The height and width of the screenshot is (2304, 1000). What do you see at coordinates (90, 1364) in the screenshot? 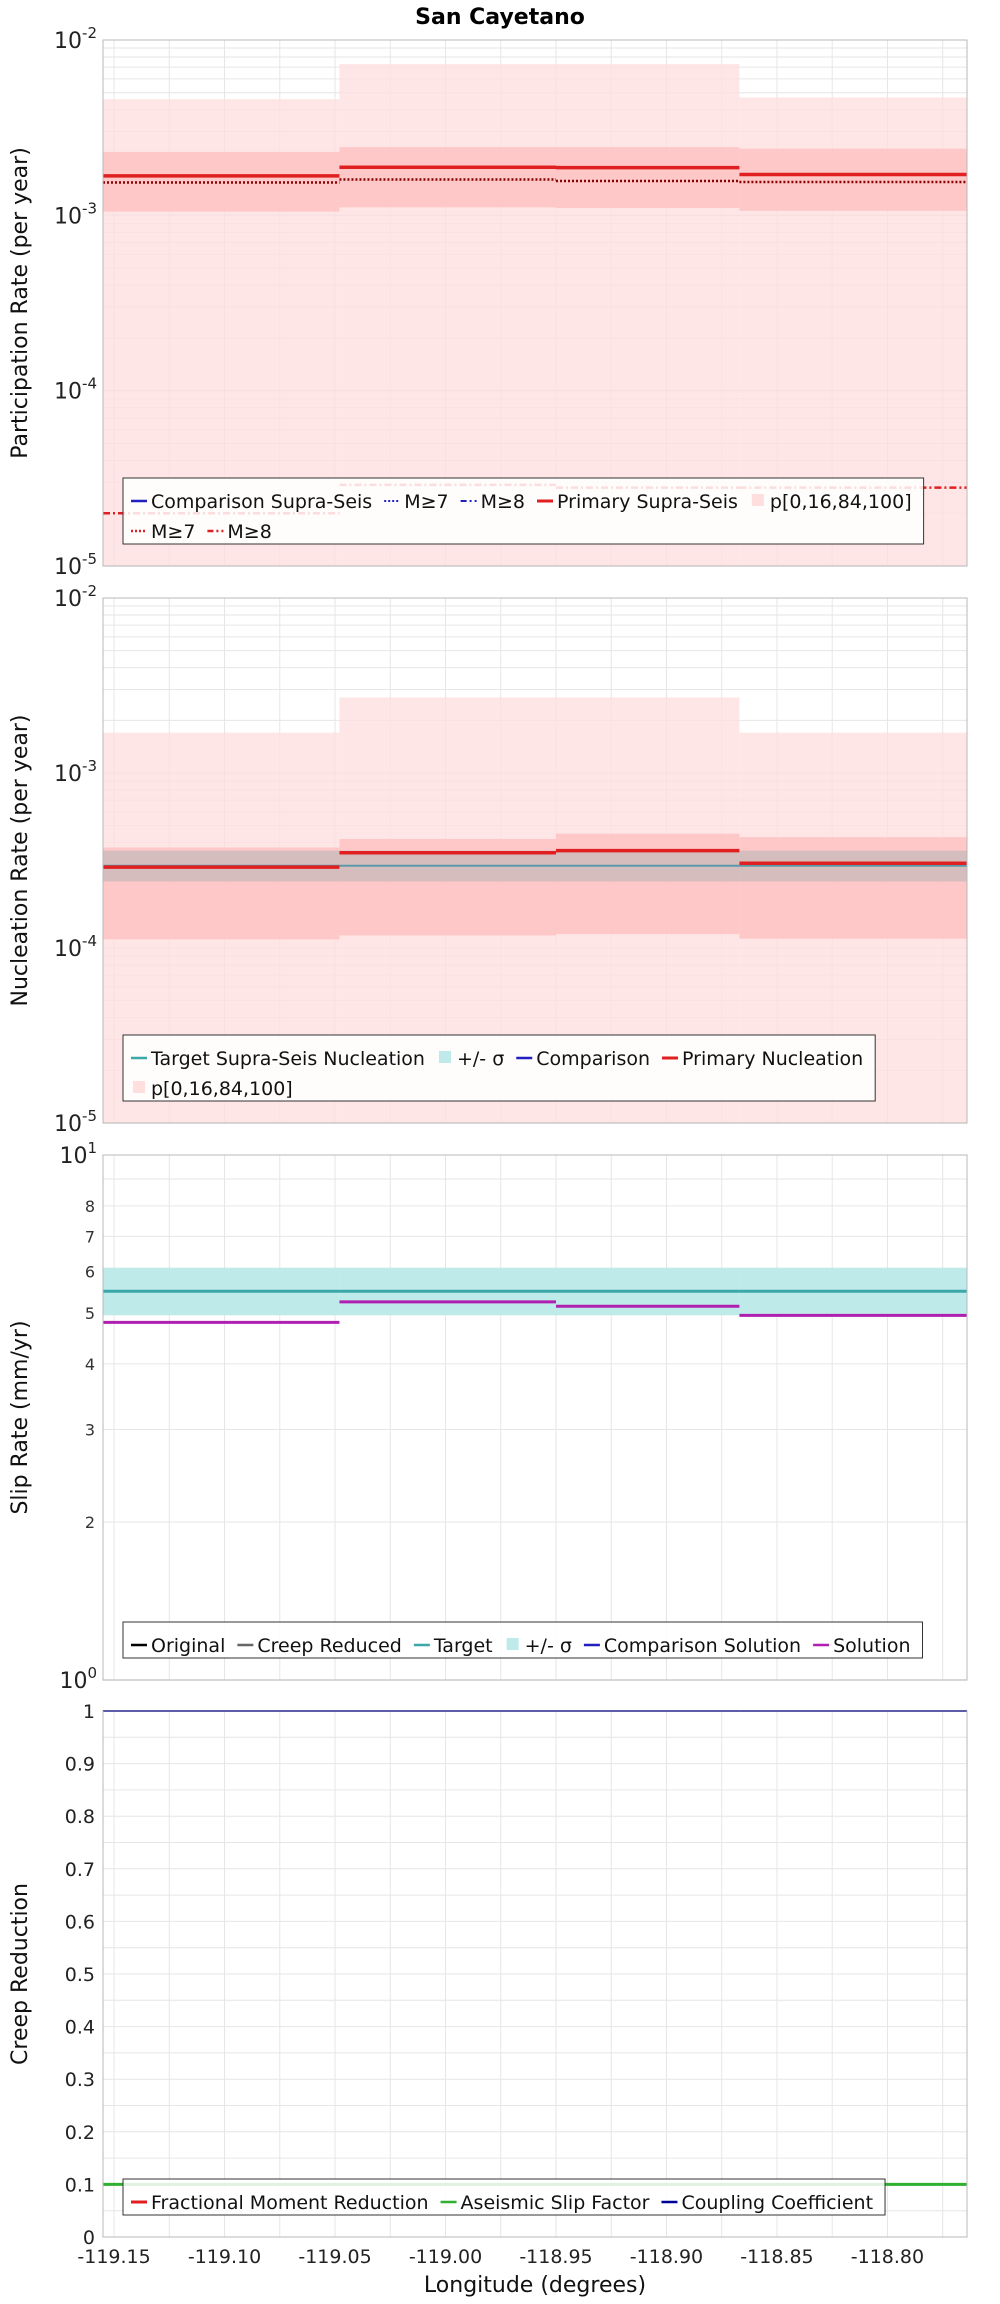
I see `y-minor-tick-label: 4` at bounding box center [90, 1364].